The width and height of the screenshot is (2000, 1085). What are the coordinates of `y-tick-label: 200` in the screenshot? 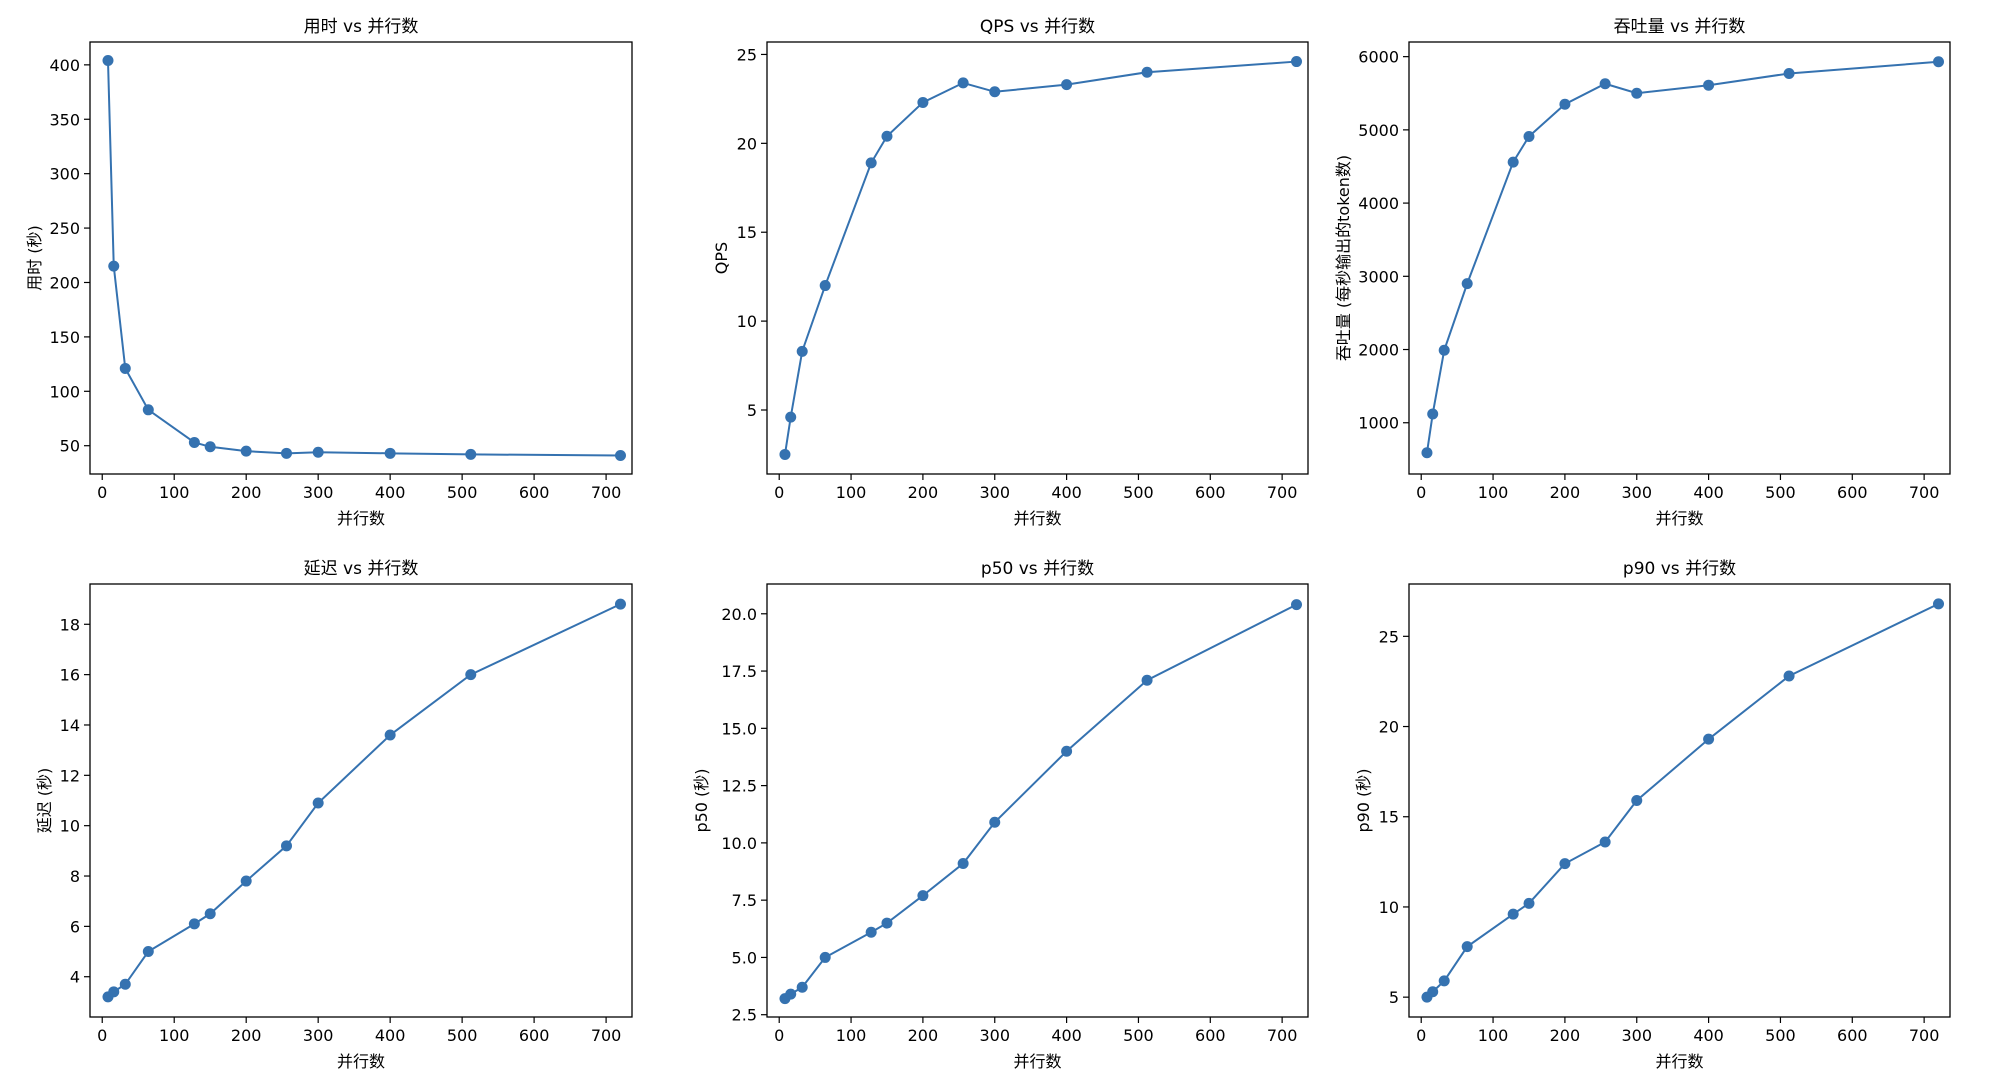 It's located at (64, 282).